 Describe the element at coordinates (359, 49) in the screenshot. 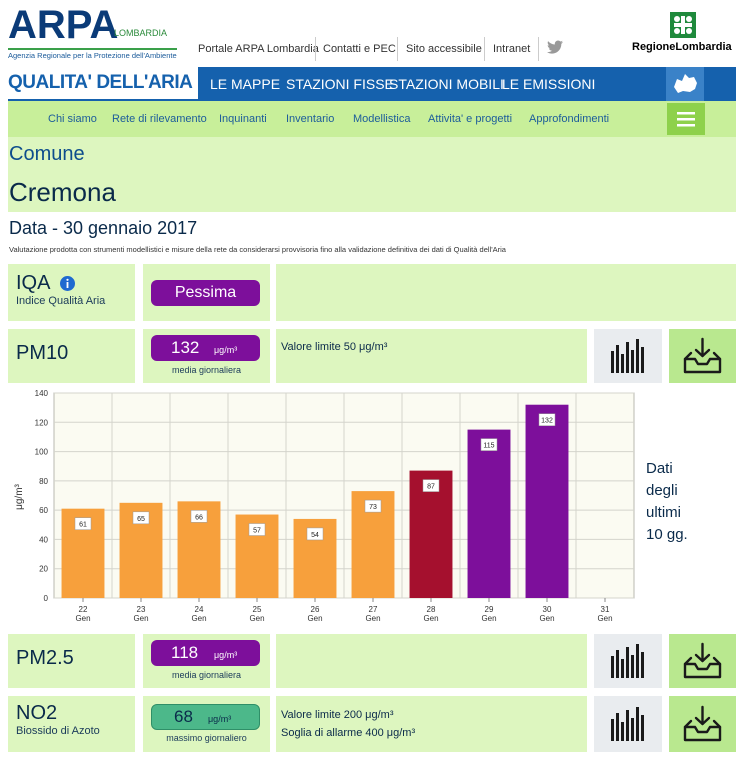

I see `link-contatti: Contatti e PEC` at that location.